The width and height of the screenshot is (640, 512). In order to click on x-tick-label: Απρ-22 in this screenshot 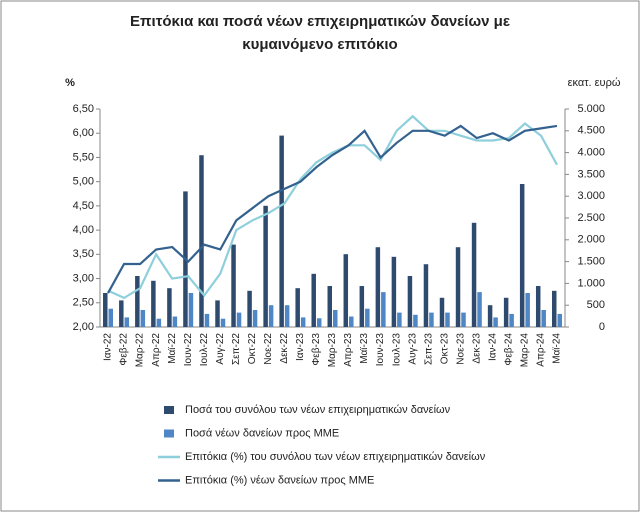, I will do `click(156, 350)`.